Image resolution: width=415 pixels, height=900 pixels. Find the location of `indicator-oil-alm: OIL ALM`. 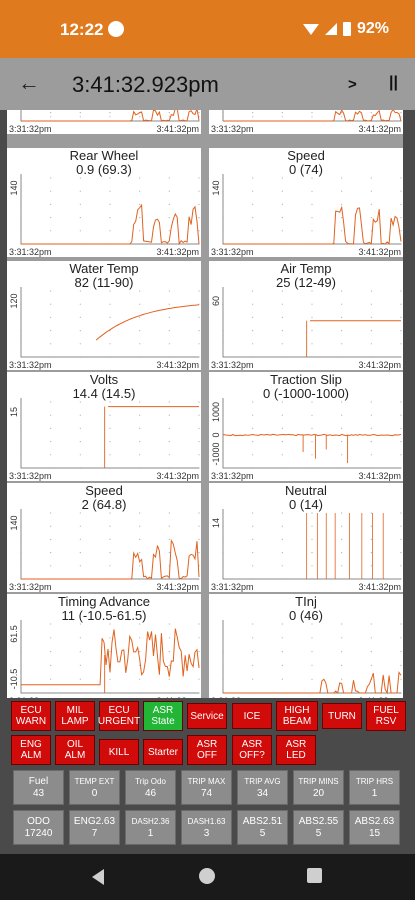

indicator-oil-alm: OIL ALM is located at coordinates (75, 750).